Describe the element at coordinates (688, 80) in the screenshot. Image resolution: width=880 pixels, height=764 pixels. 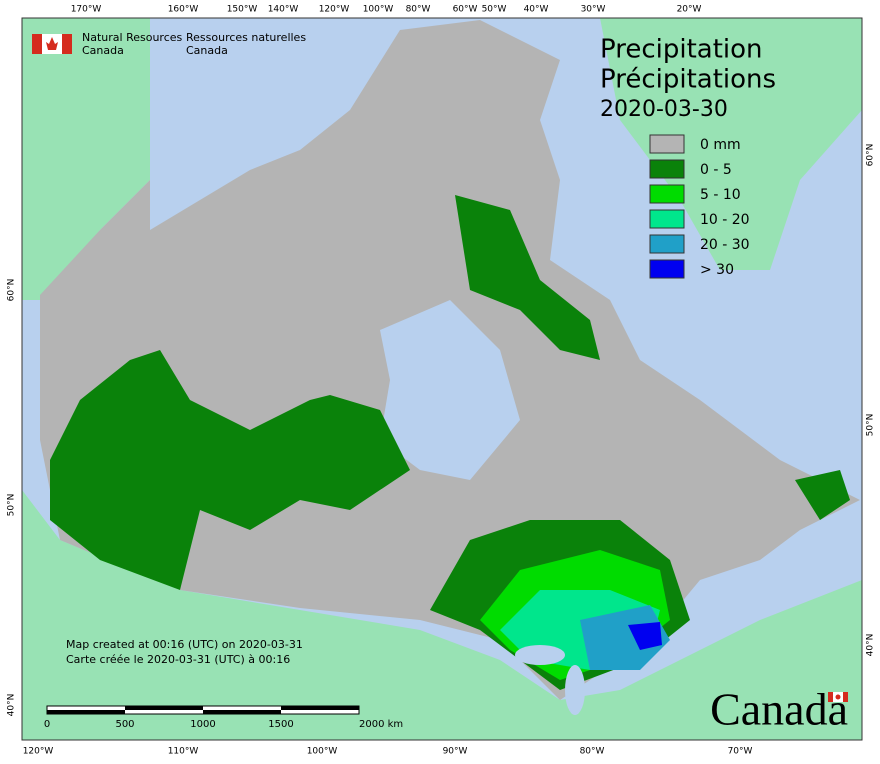
I see `title-fr: Précipitations` at that location.